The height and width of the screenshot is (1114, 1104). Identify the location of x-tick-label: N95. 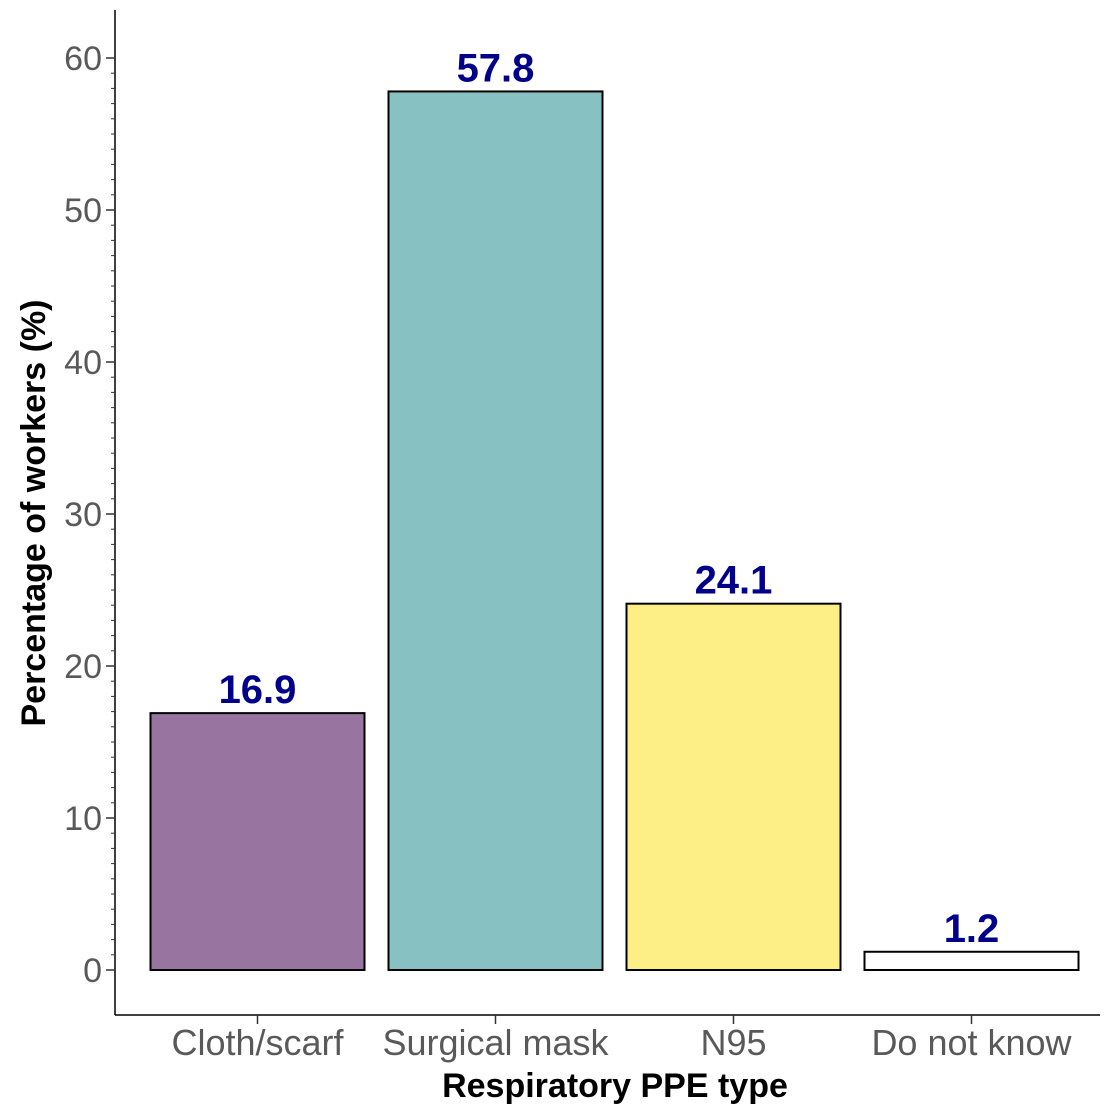
(733, 1042).